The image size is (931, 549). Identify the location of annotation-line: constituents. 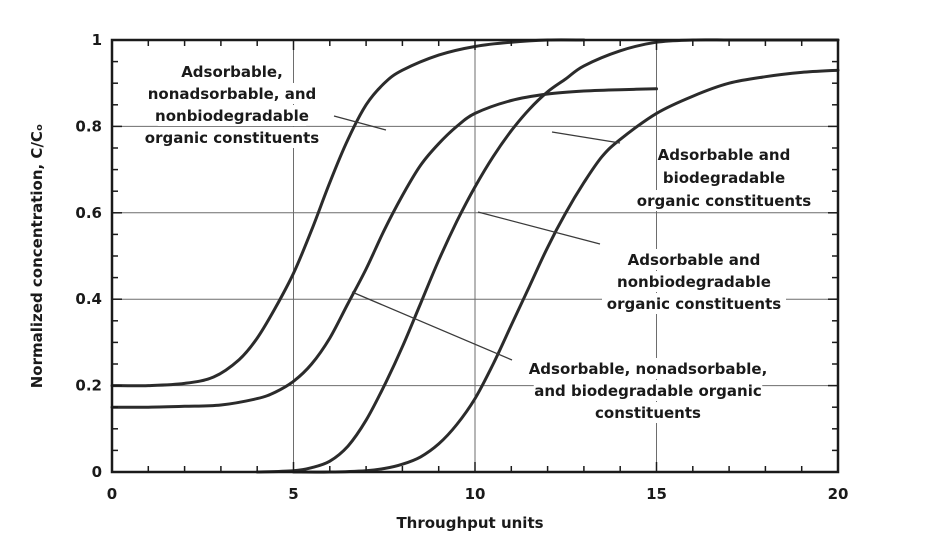
(648, 413).